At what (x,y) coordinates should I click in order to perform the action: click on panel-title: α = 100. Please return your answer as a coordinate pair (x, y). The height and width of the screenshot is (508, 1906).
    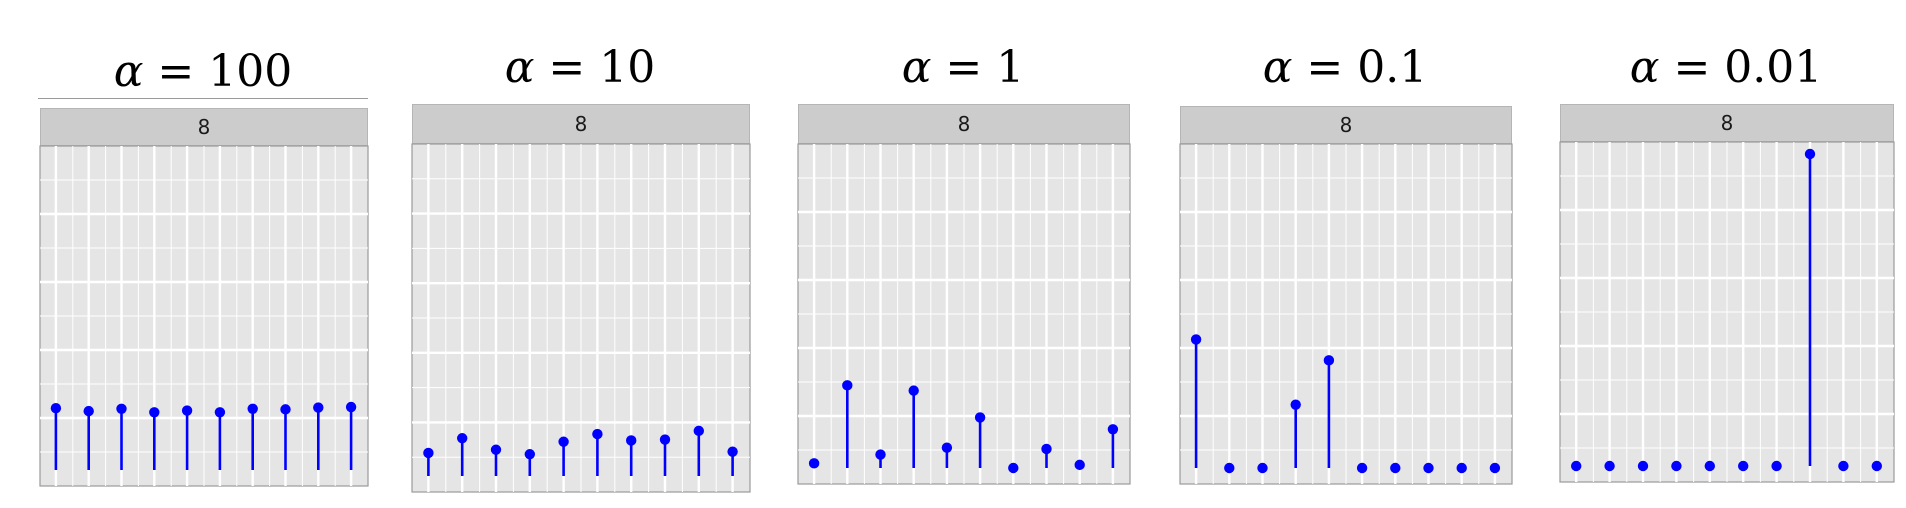
    Looking at the image, I should click on (203, 72).